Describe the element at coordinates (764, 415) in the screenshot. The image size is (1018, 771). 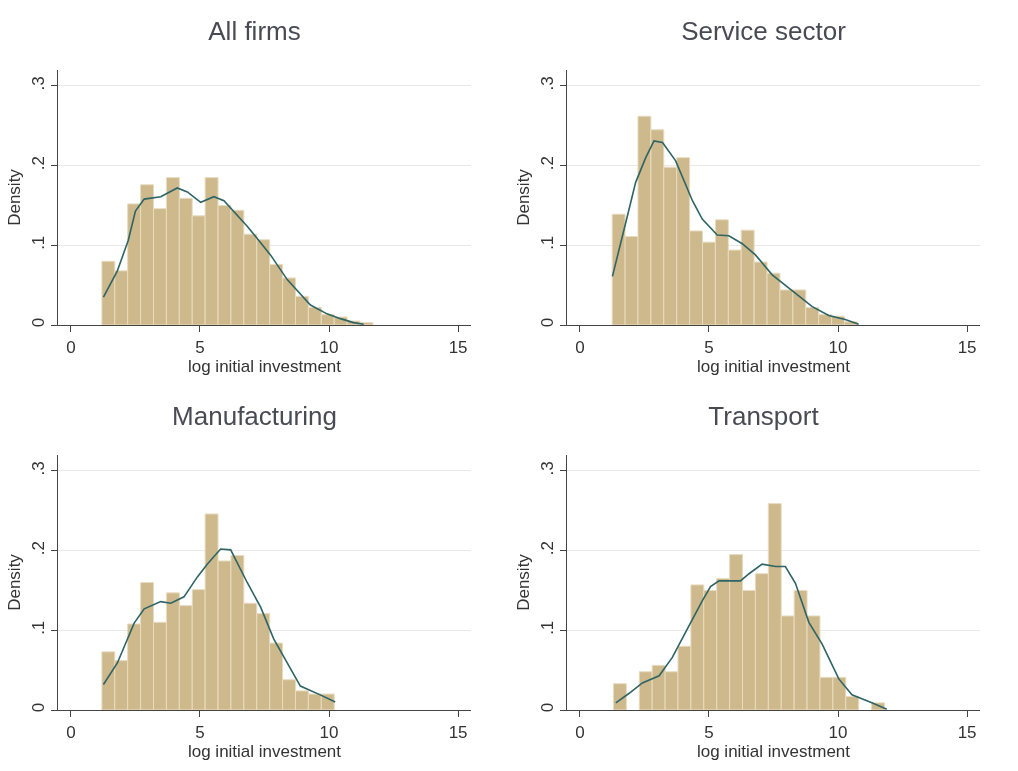
I see `chart-title: Transport` at that location.